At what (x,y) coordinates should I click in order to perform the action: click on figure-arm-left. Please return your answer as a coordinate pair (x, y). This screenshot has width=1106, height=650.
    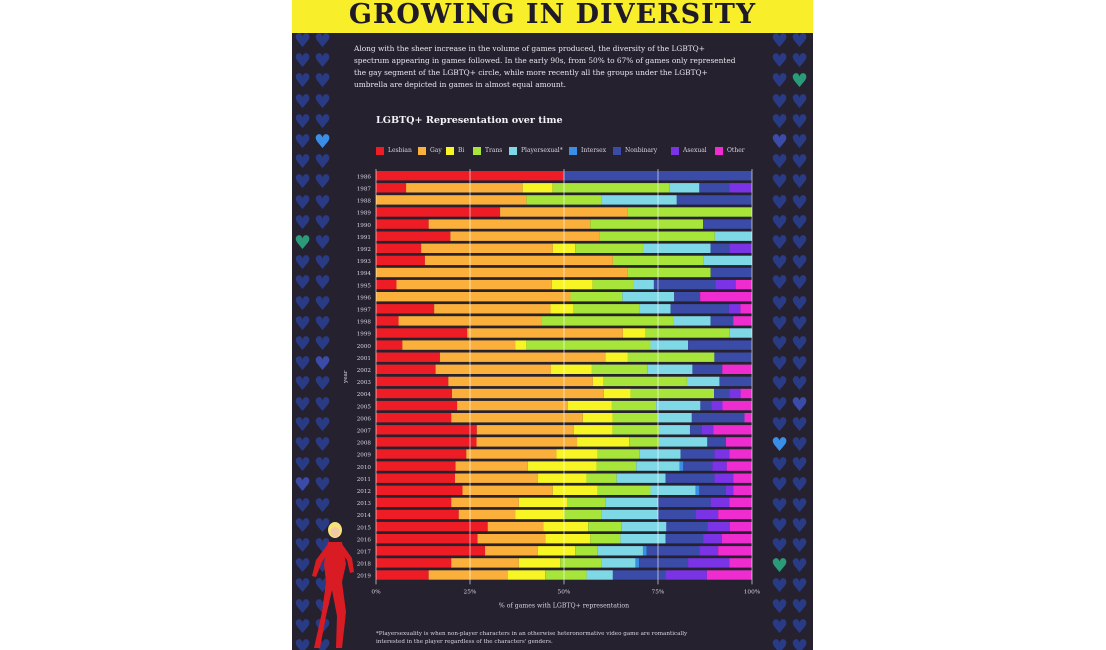
    Looking at the image, I should click on (320, 560).